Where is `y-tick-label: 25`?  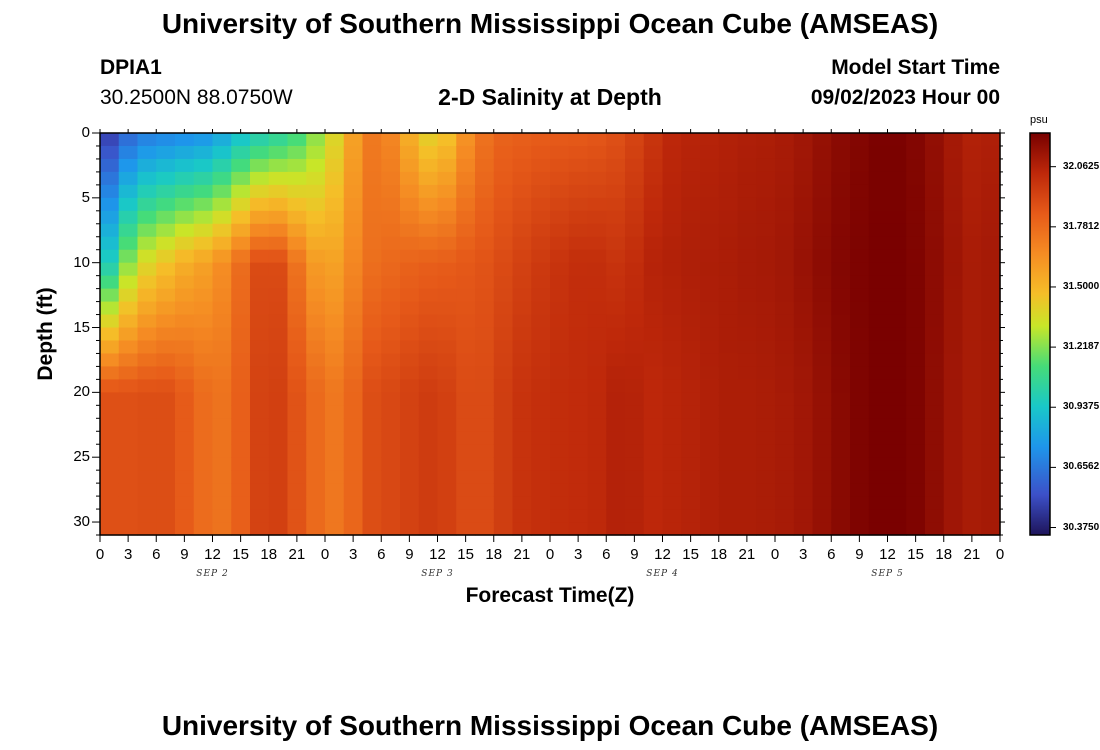 y-tick-label: 25 is located at coordinates (81, 457).